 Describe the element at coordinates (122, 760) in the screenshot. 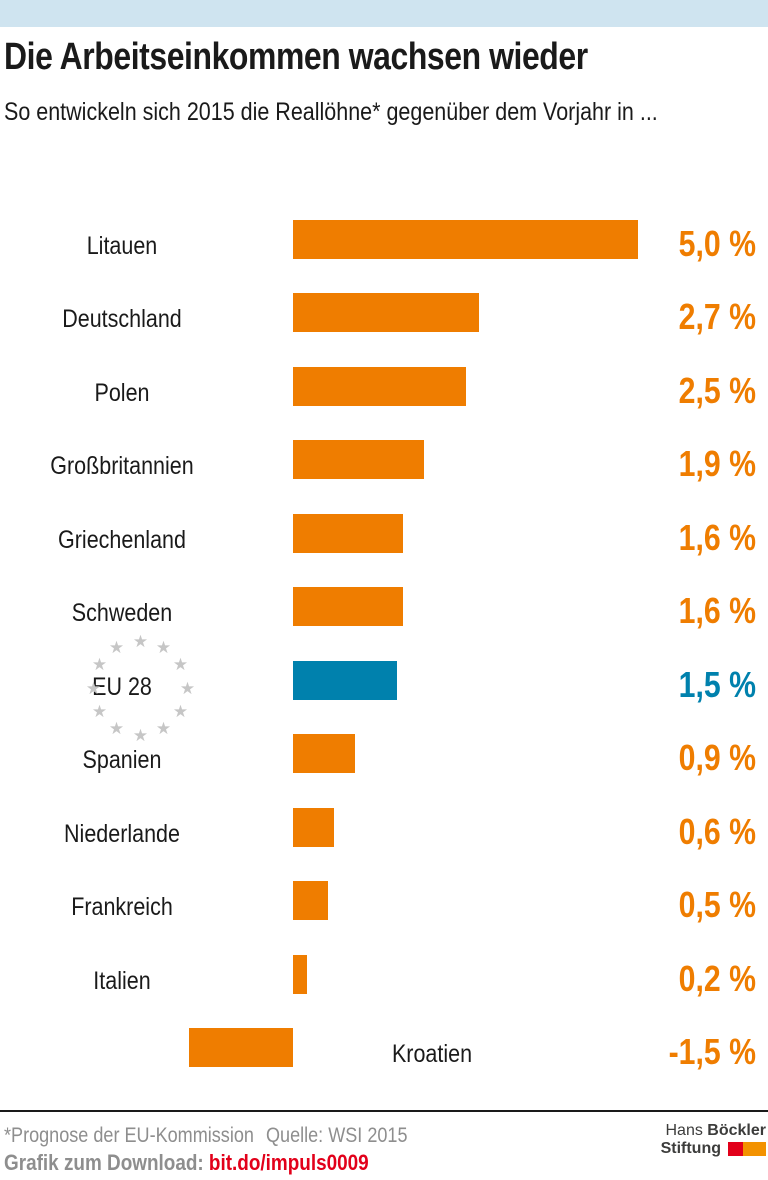

I see `country-label: Spanien` at that location.